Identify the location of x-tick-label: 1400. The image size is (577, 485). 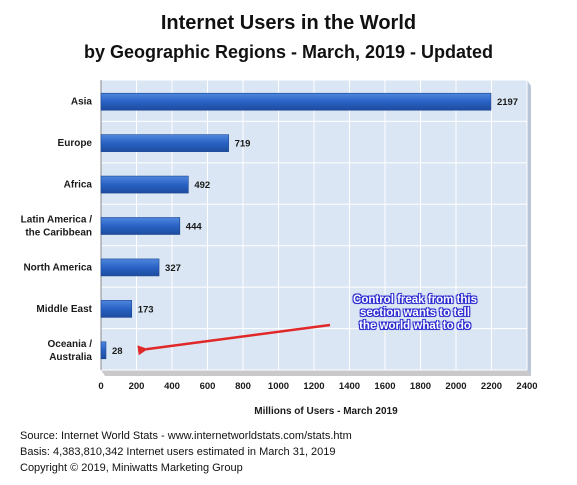
(349, 386).